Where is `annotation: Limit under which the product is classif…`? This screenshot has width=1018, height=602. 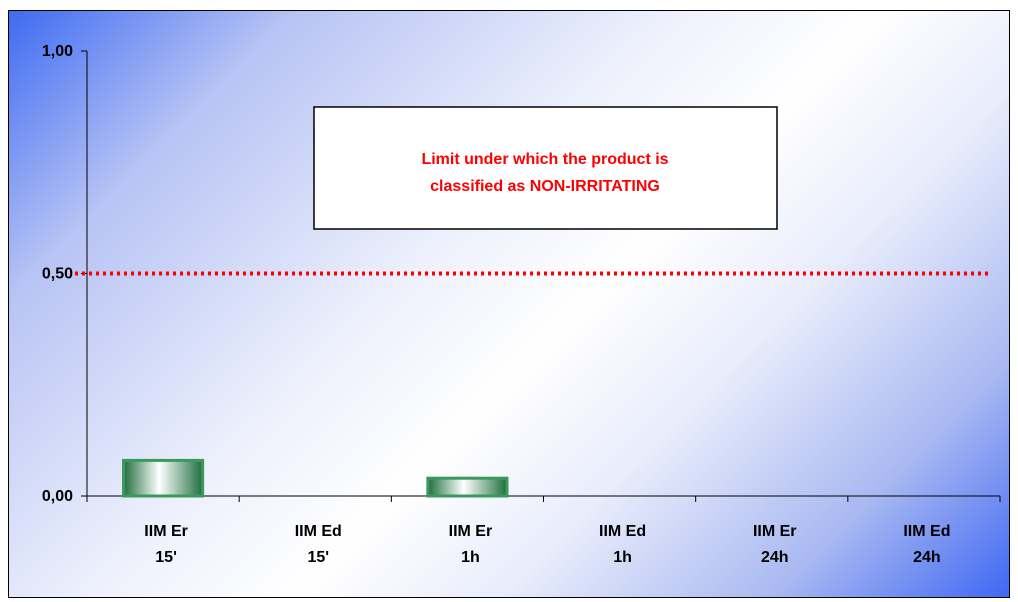
annotation: Limit under which the product is classif… is located at coordinates (545, 168).